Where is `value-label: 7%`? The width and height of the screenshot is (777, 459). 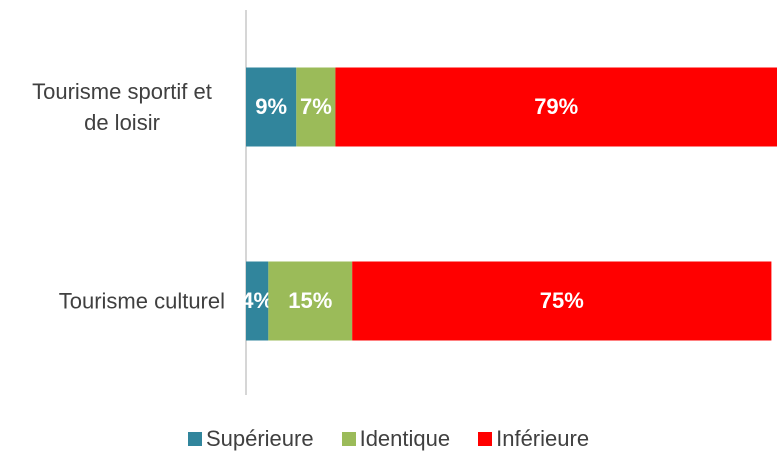 value-label: 7% is located at coordinates (316, 106).